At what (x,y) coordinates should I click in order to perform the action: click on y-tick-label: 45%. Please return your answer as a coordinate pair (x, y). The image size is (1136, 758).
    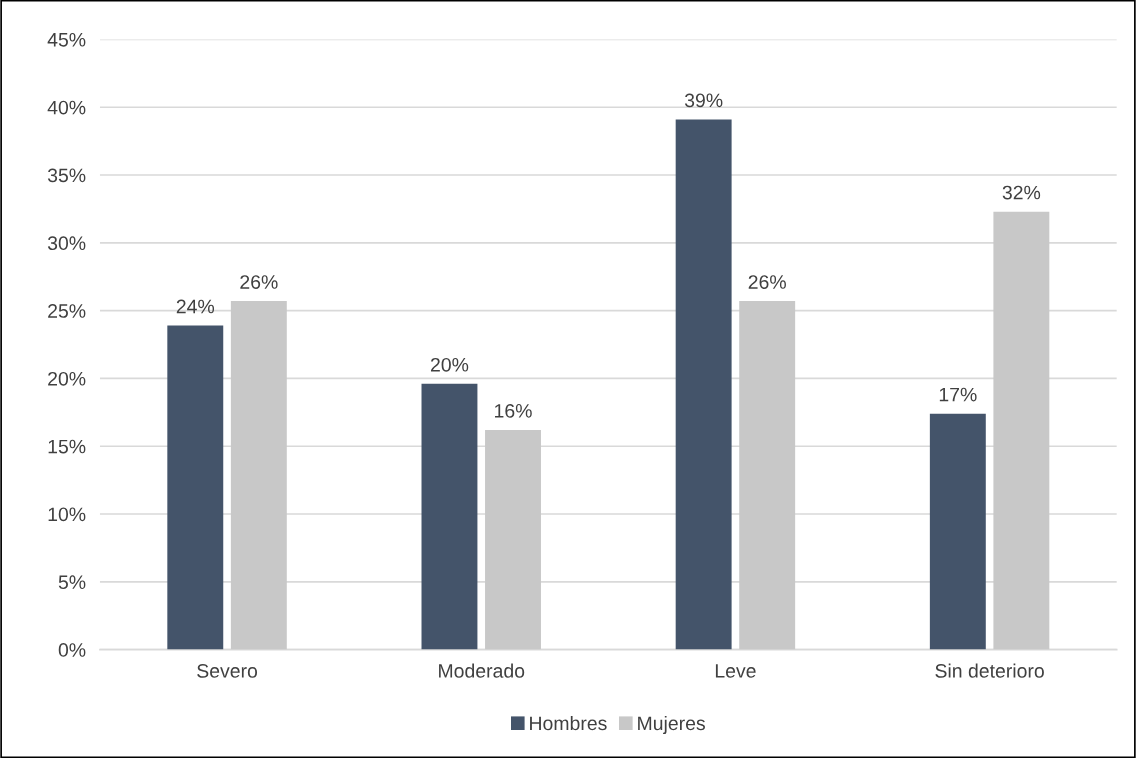
    Looking at the image, I should click on (66, 39).